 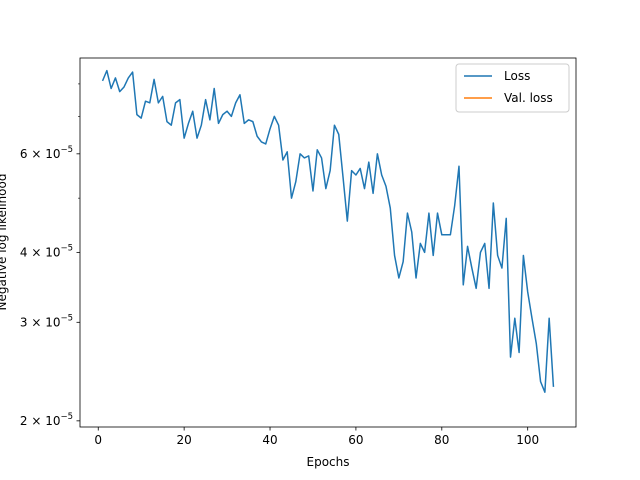 I want to click on y-tick-label: 4 × 10⁻⁵, so click(x=46, y=251).